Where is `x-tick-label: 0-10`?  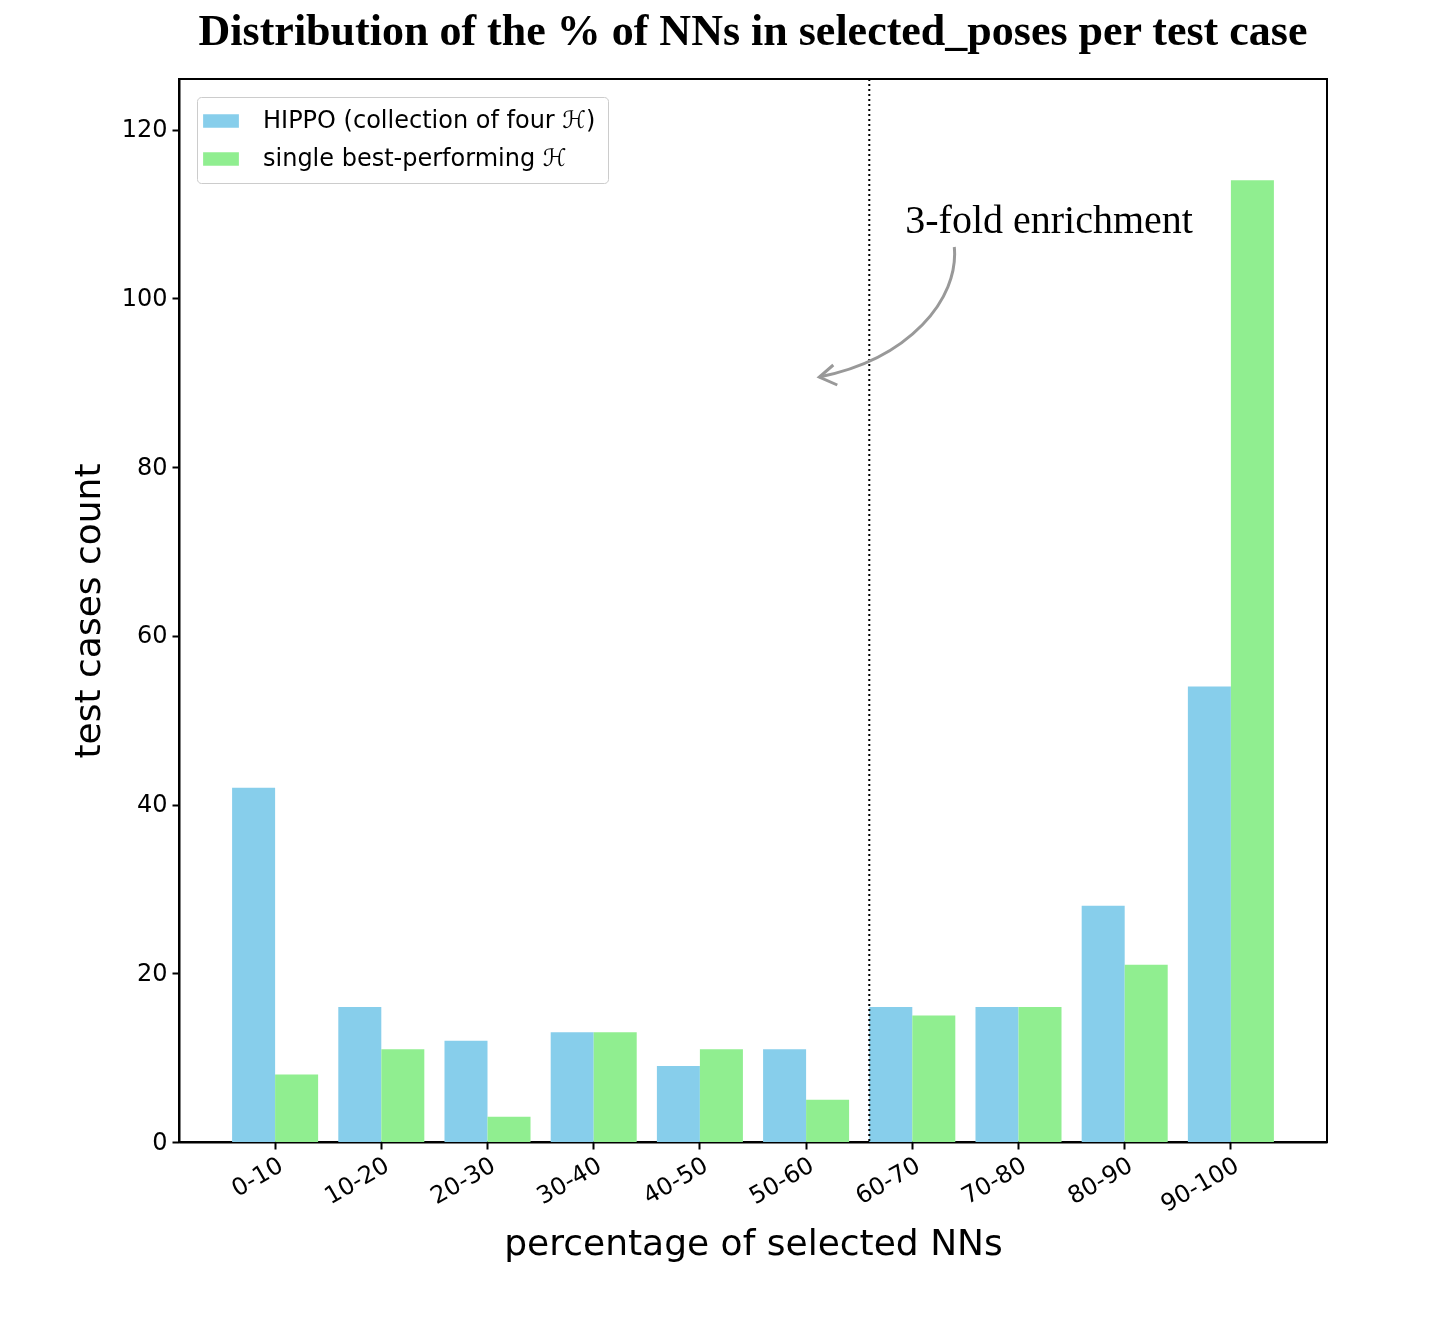 x-tick-label: 0-10 is located at coordinates (257, 1176).